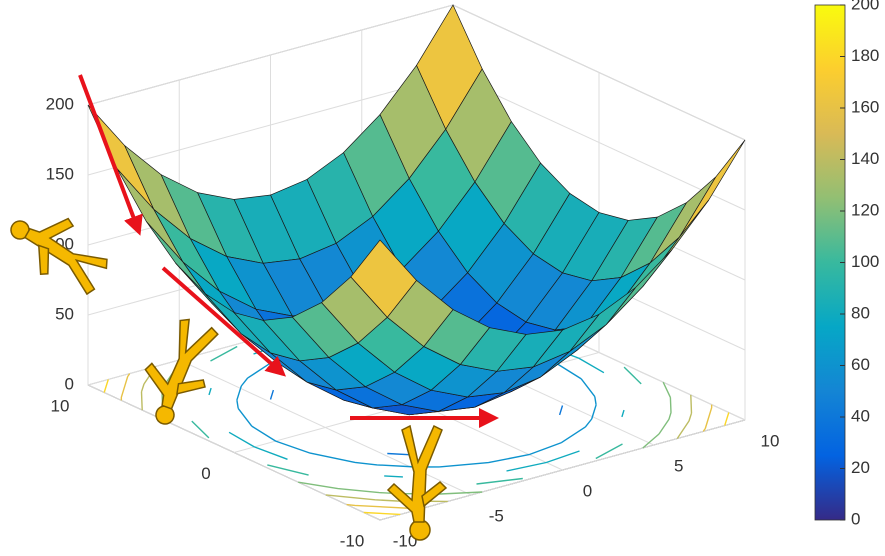  What do you see at coordinates (60, 103) in the screenshot?
I see `z-tick-label: 200` at bounding box center [60, 103].